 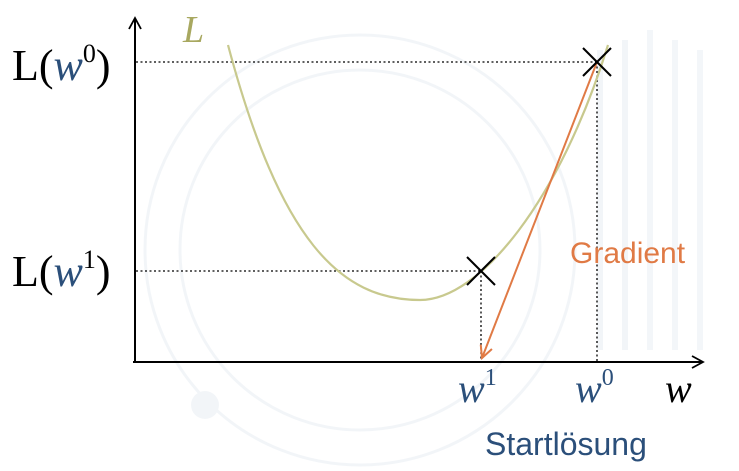 I want to click on start-solution-label: Startlösung, so click(x=566, y=444).